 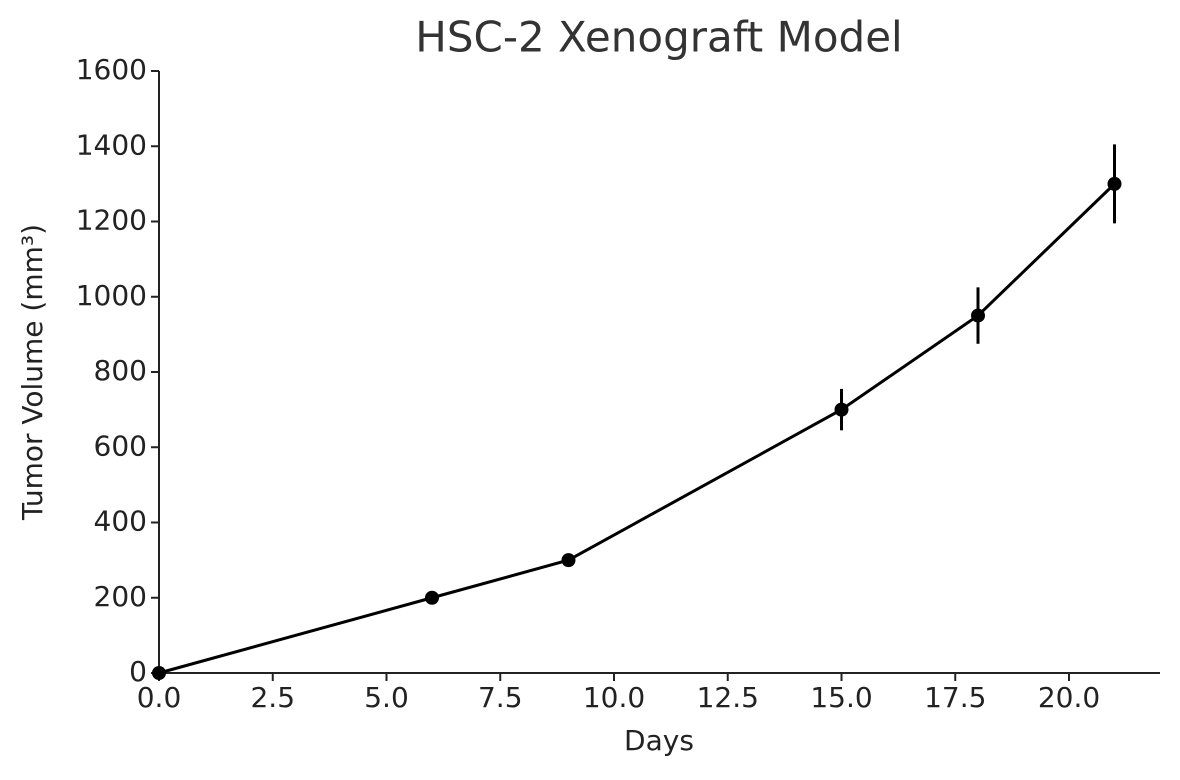 I want to click on x-tick-label: 2.5, so click(x=272, y=697).